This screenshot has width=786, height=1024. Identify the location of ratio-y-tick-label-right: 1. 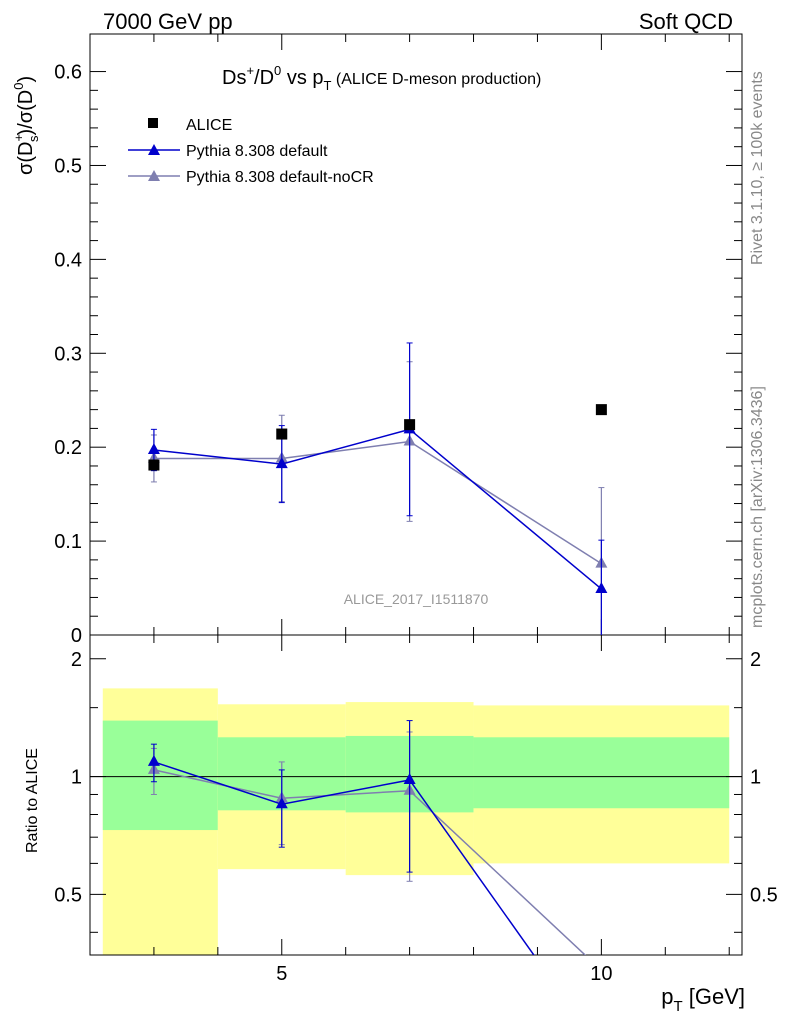
(755, 778).